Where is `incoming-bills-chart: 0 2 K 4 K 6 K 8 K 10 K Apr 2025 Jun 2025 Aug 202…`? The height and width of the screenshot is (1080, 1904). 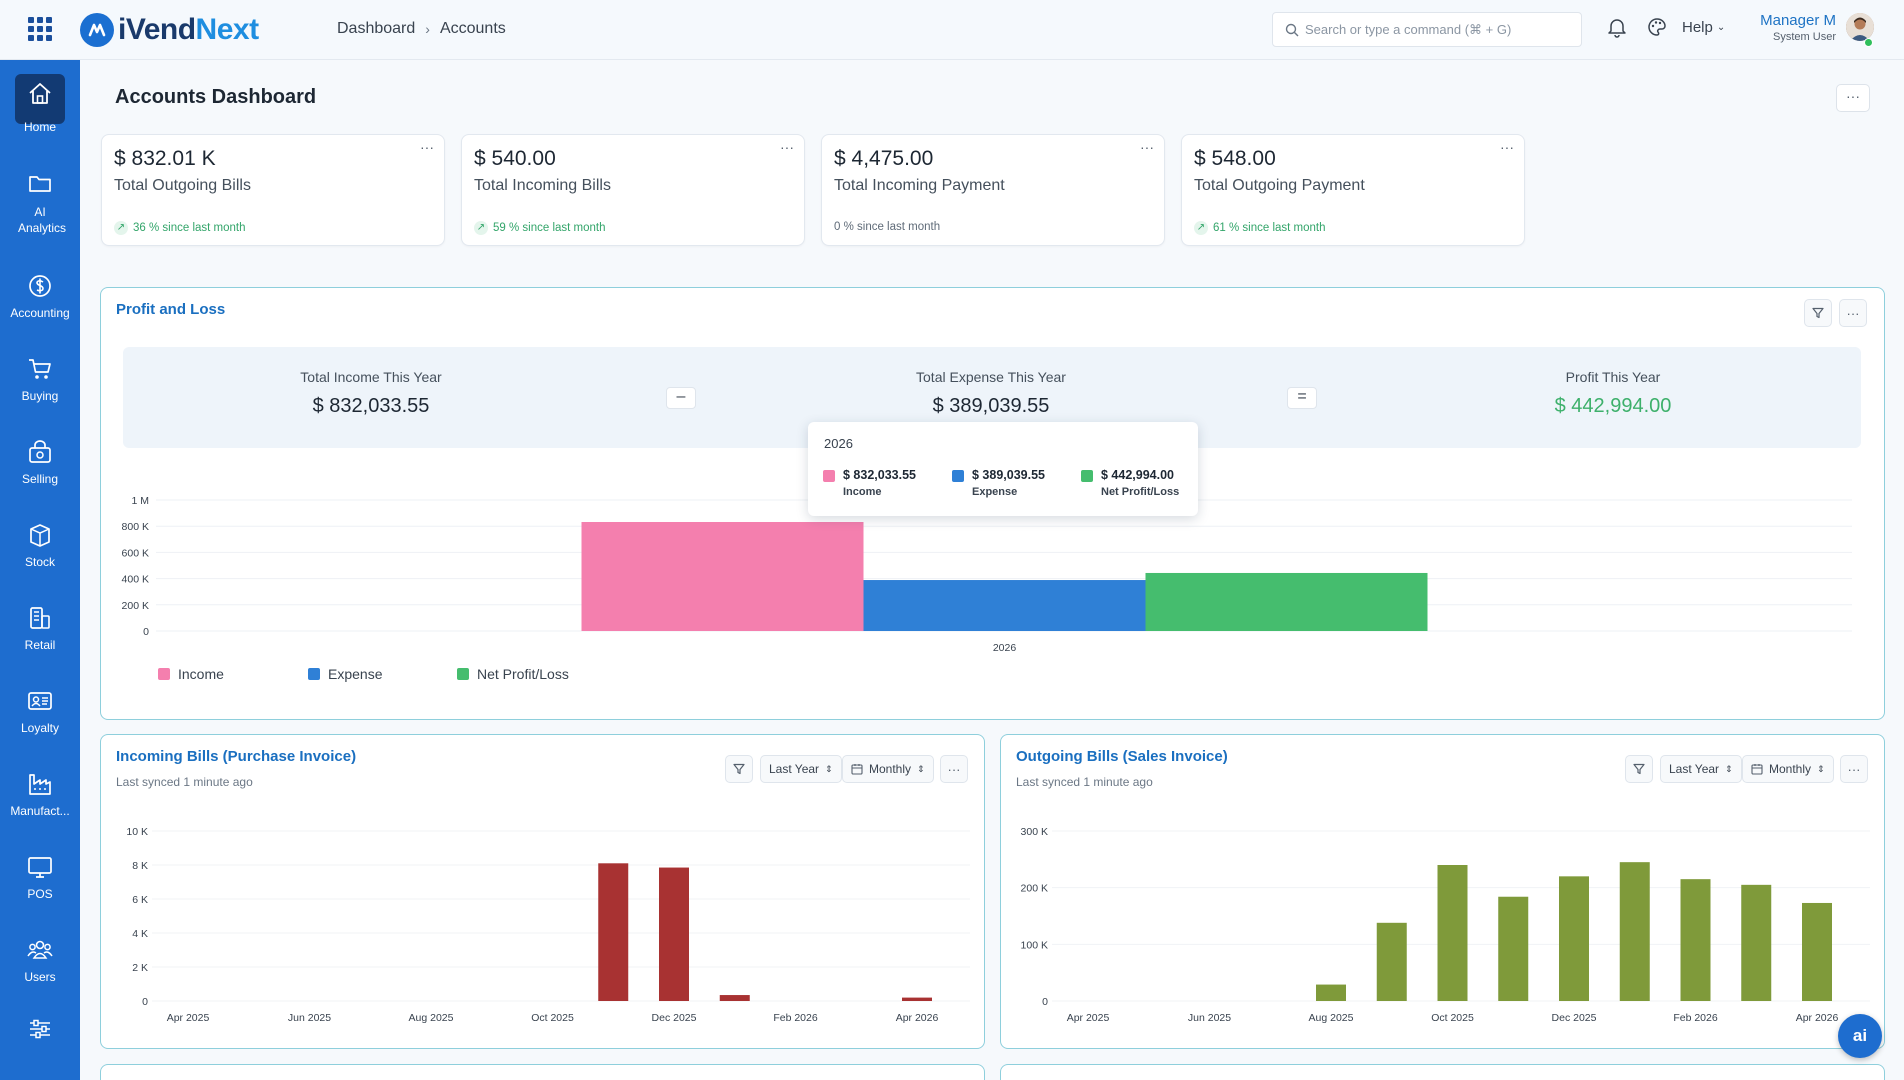 incoming-bills-chart: 0 2 K 4 K 6 K 8 K 10 K Apr 2025 Jun 2025 Aug 202… is located at coordinates (548, 925).